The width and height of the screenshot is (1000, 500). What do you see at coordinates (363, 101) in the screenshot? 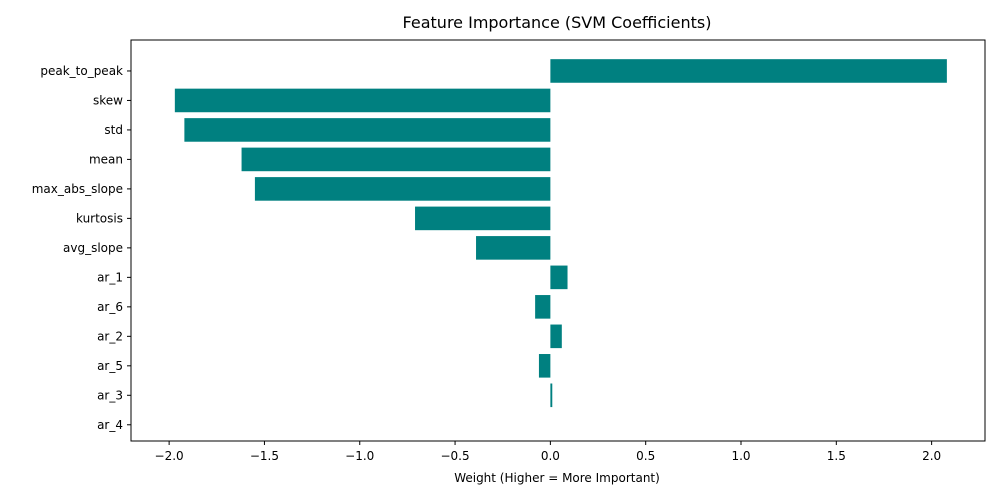
I see `bar-skew` at bounding box center [363, 101].